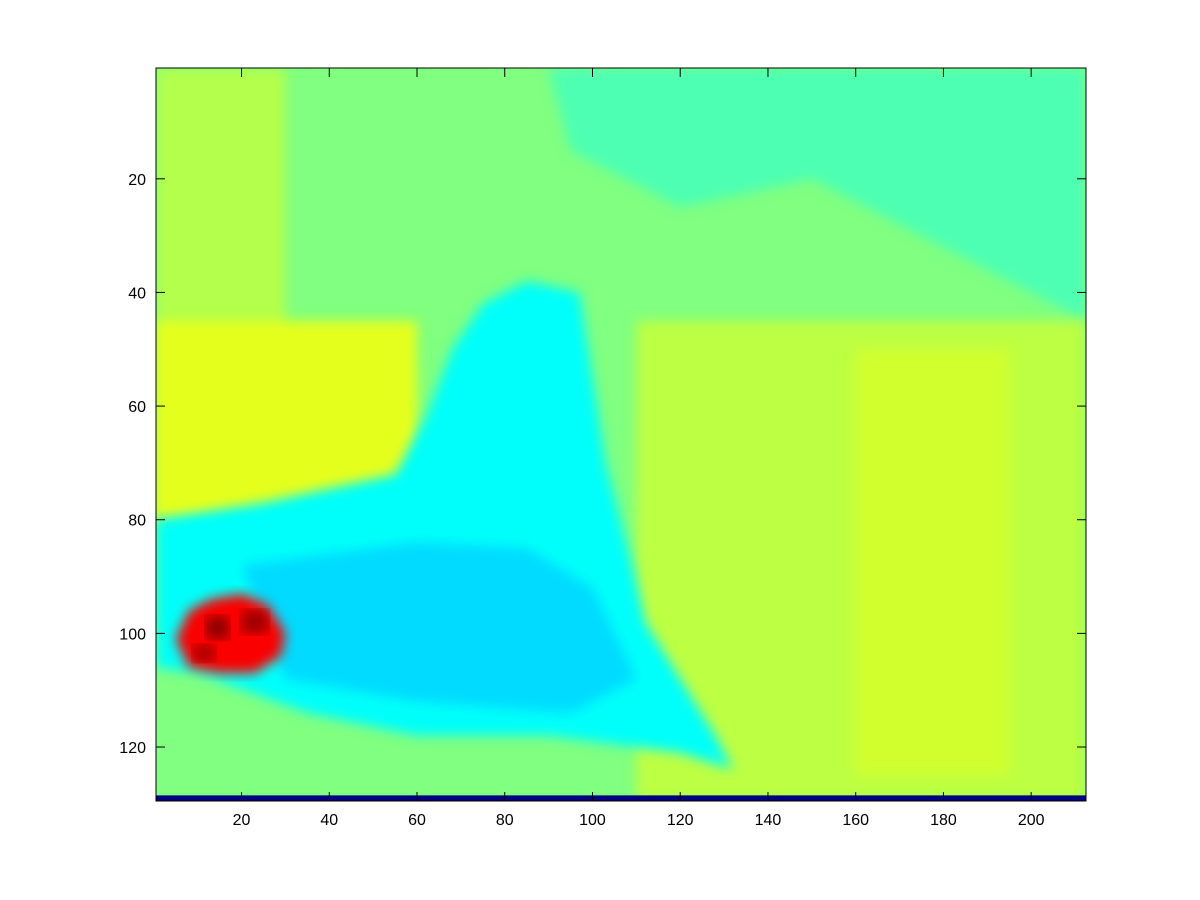  What do you see at coordinates (439, 627) in the screenshot?
I see `heatmap-region-cyan-core` at bounding box center [439, 627].